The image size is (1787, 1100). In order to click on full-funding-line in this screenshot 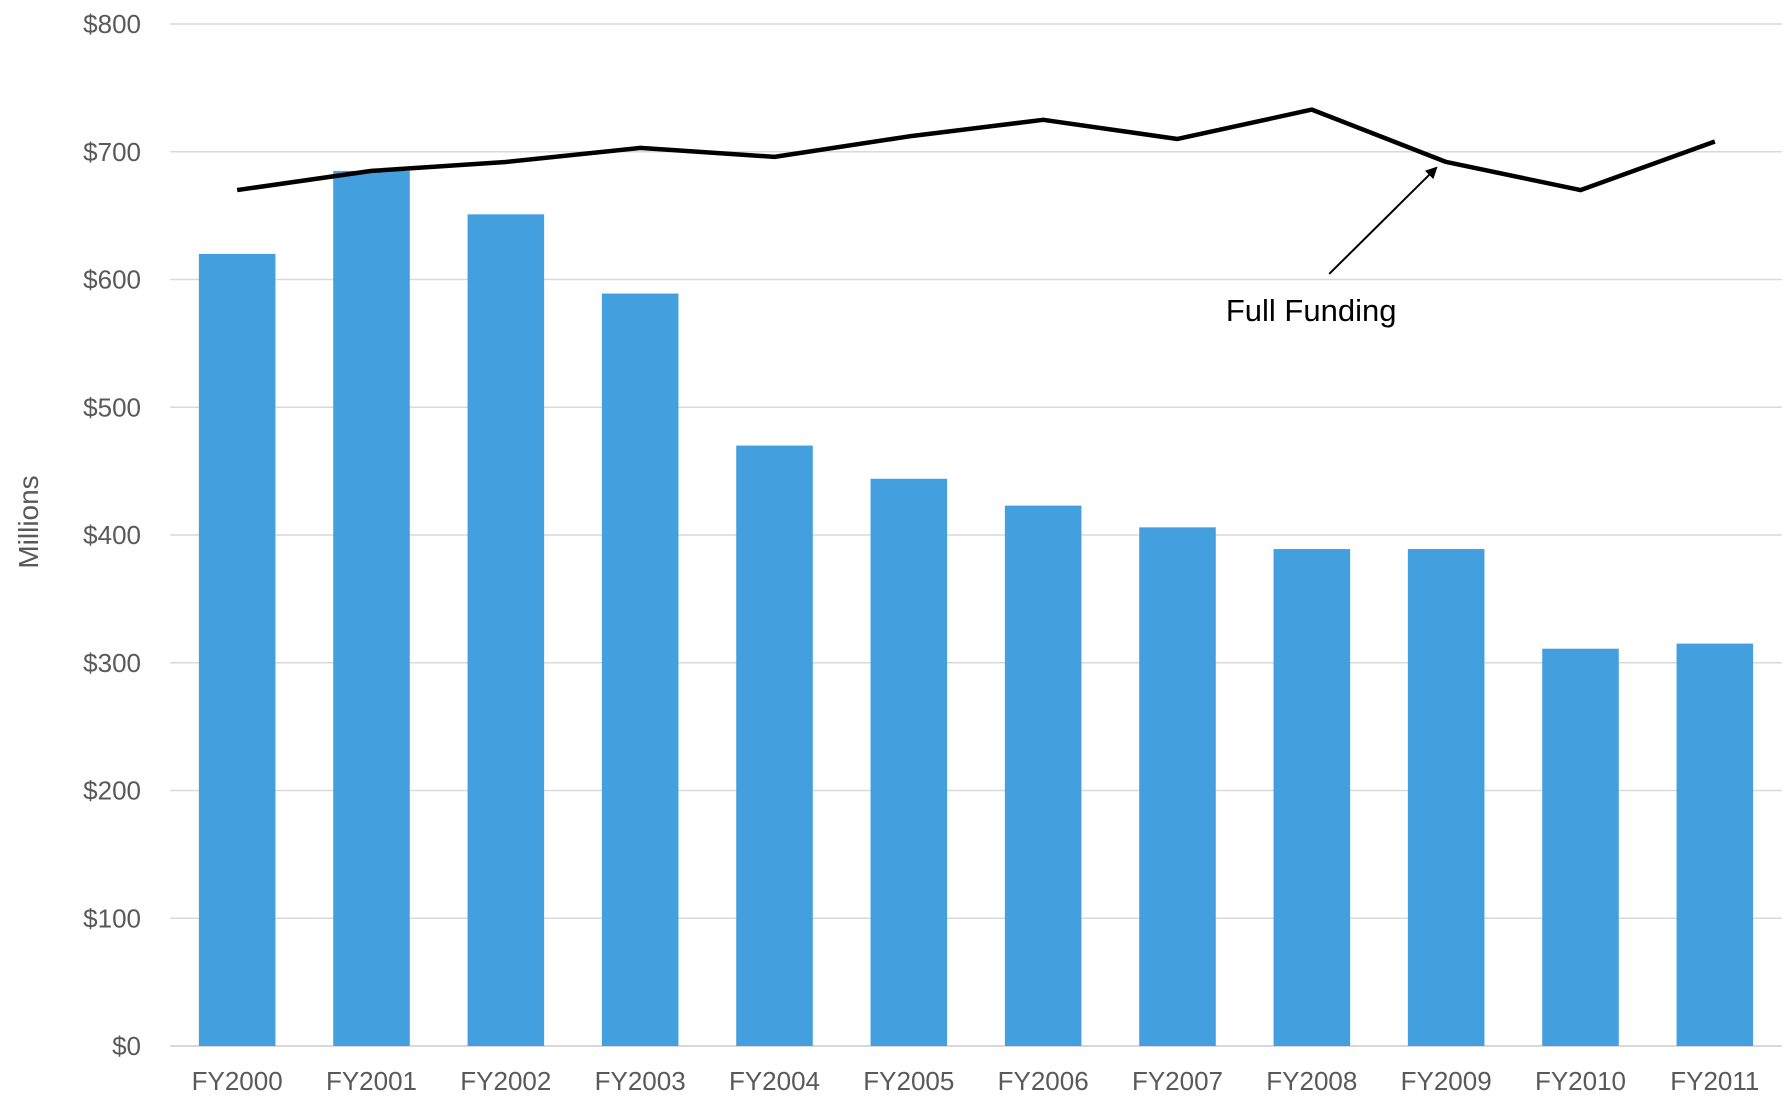, I will do `click(976, 150)`.